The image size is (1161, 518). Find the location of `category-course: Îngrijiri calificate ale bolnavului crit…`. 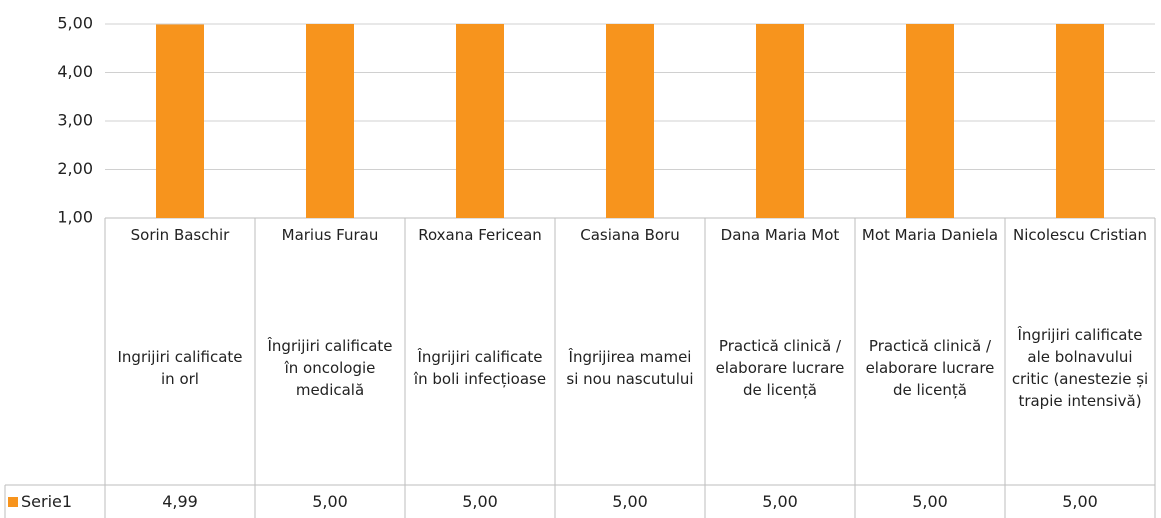

category-course: Îngrijiri calificate ale bolnavului crit… is located at coordinates (1080, 367).